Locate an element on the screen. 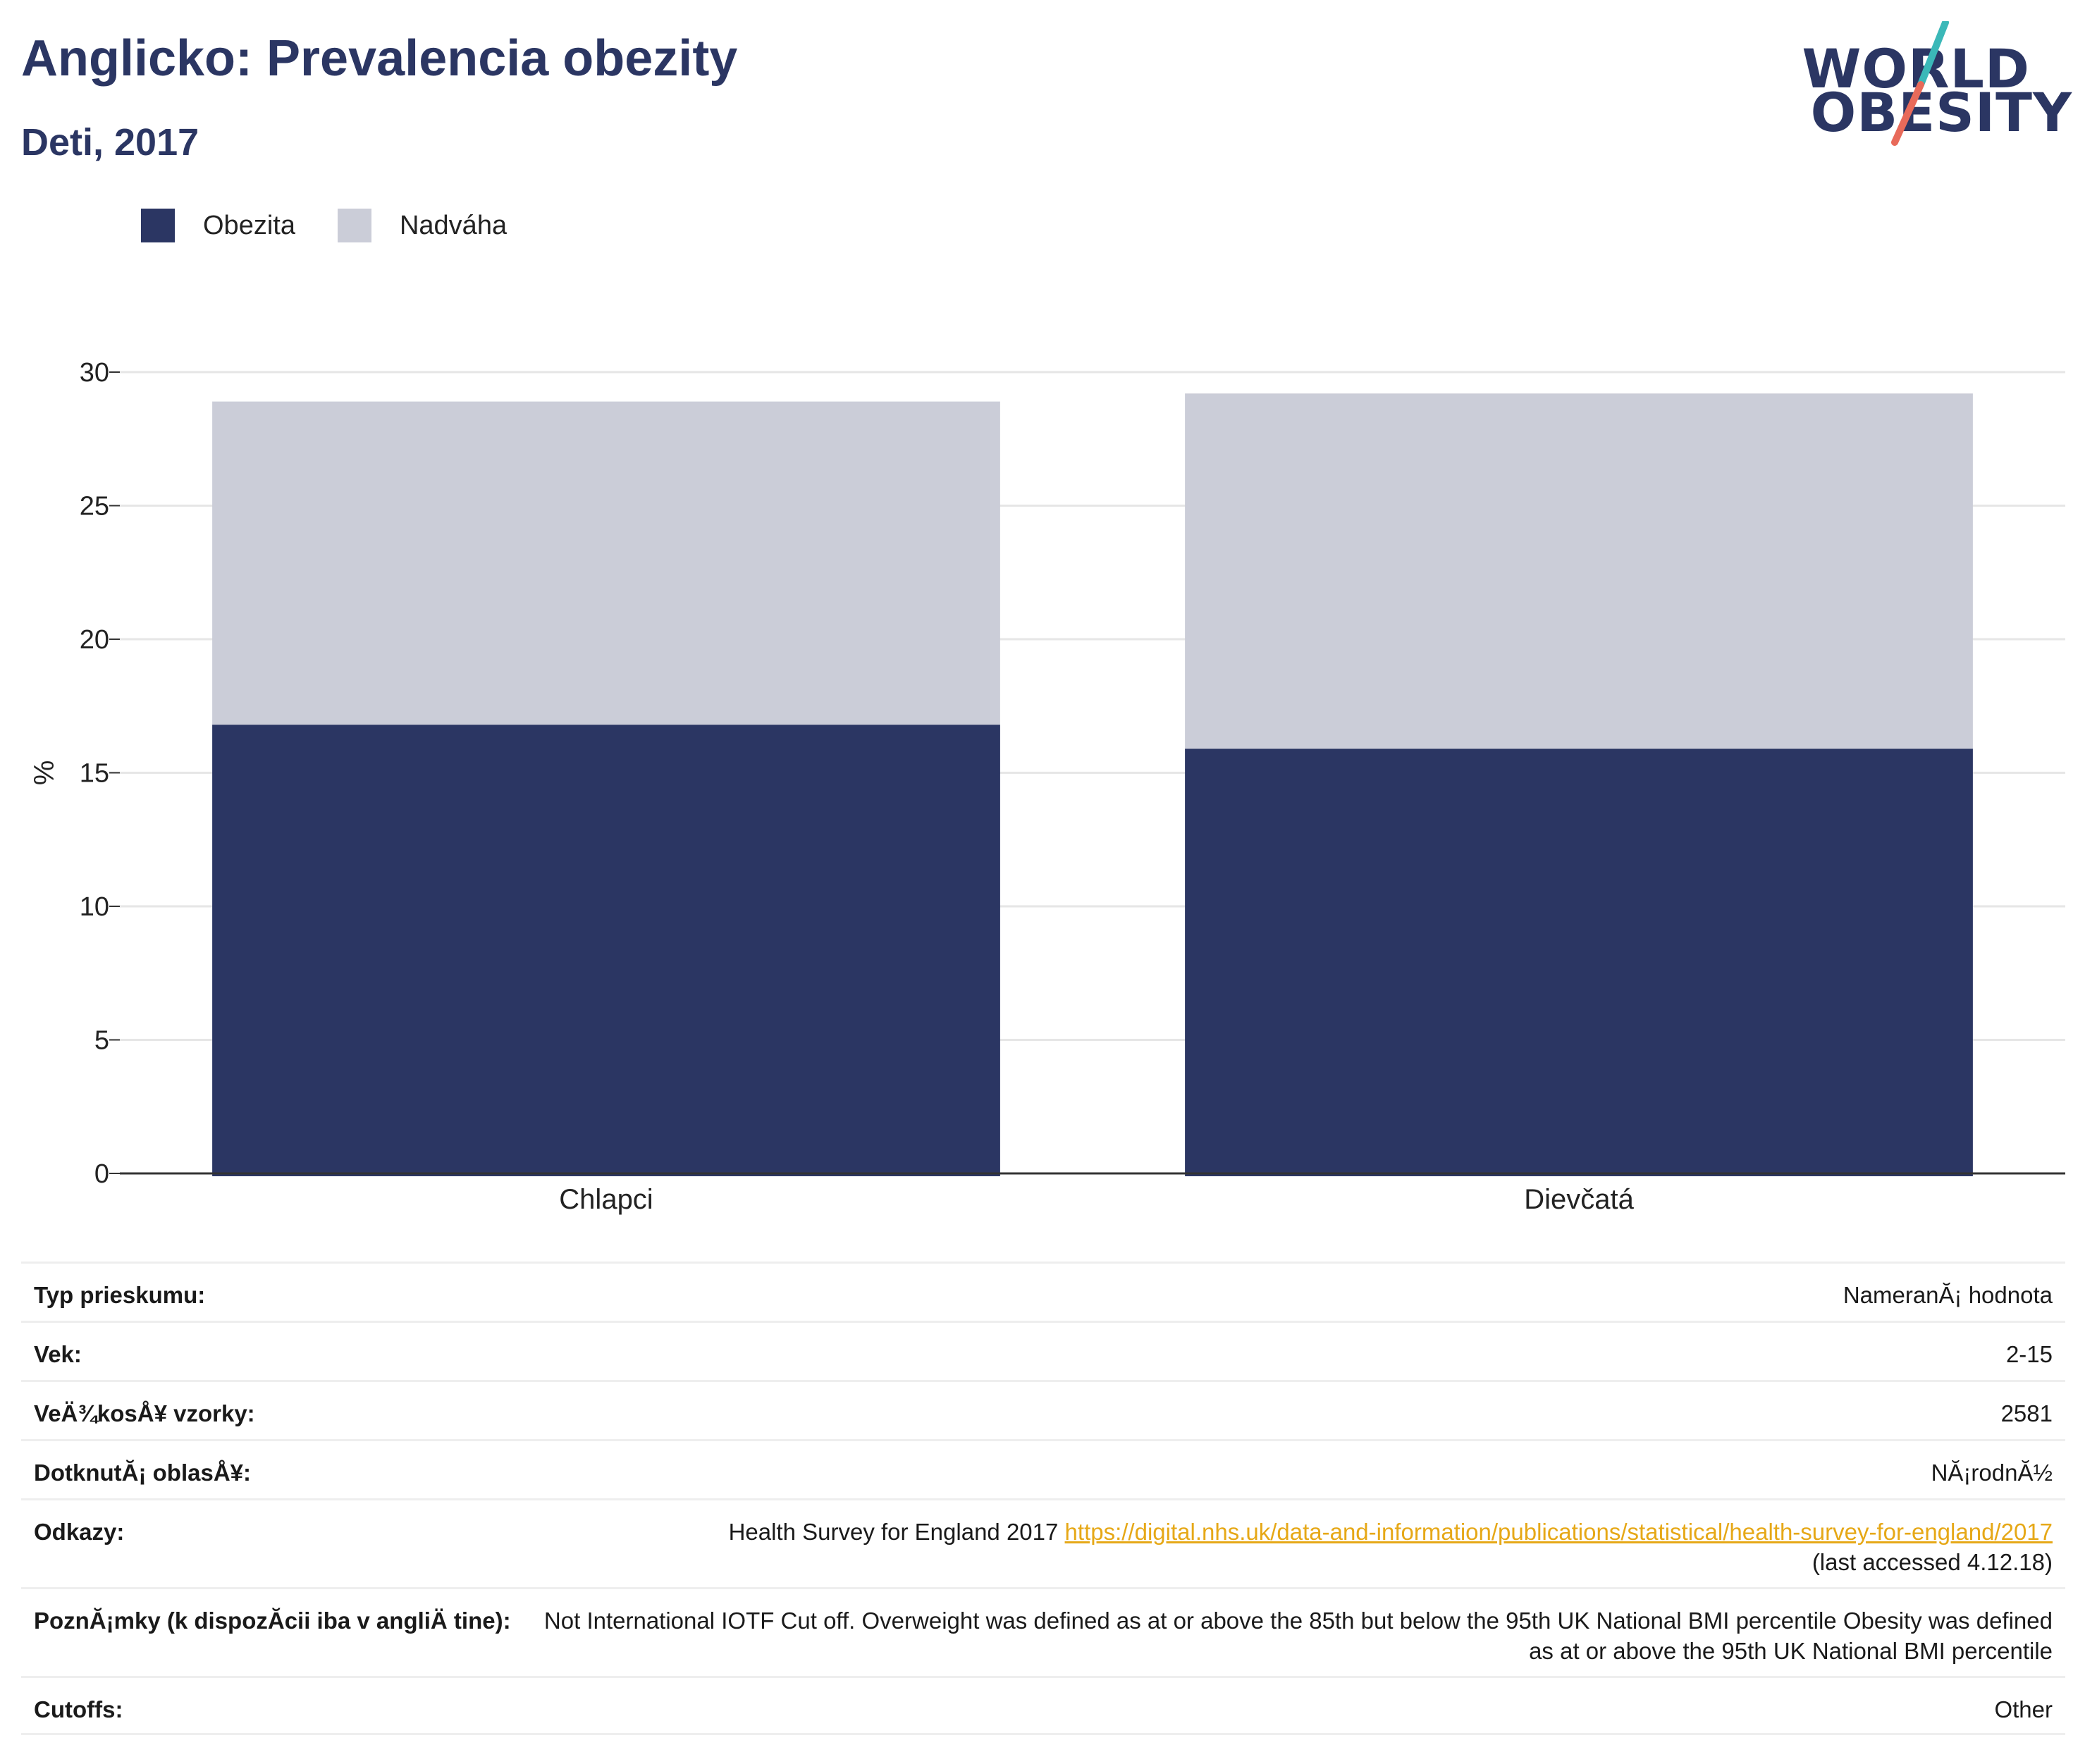  chart-title: Anglicko: Prevalencia obezity is located at coordinates (379, 58).